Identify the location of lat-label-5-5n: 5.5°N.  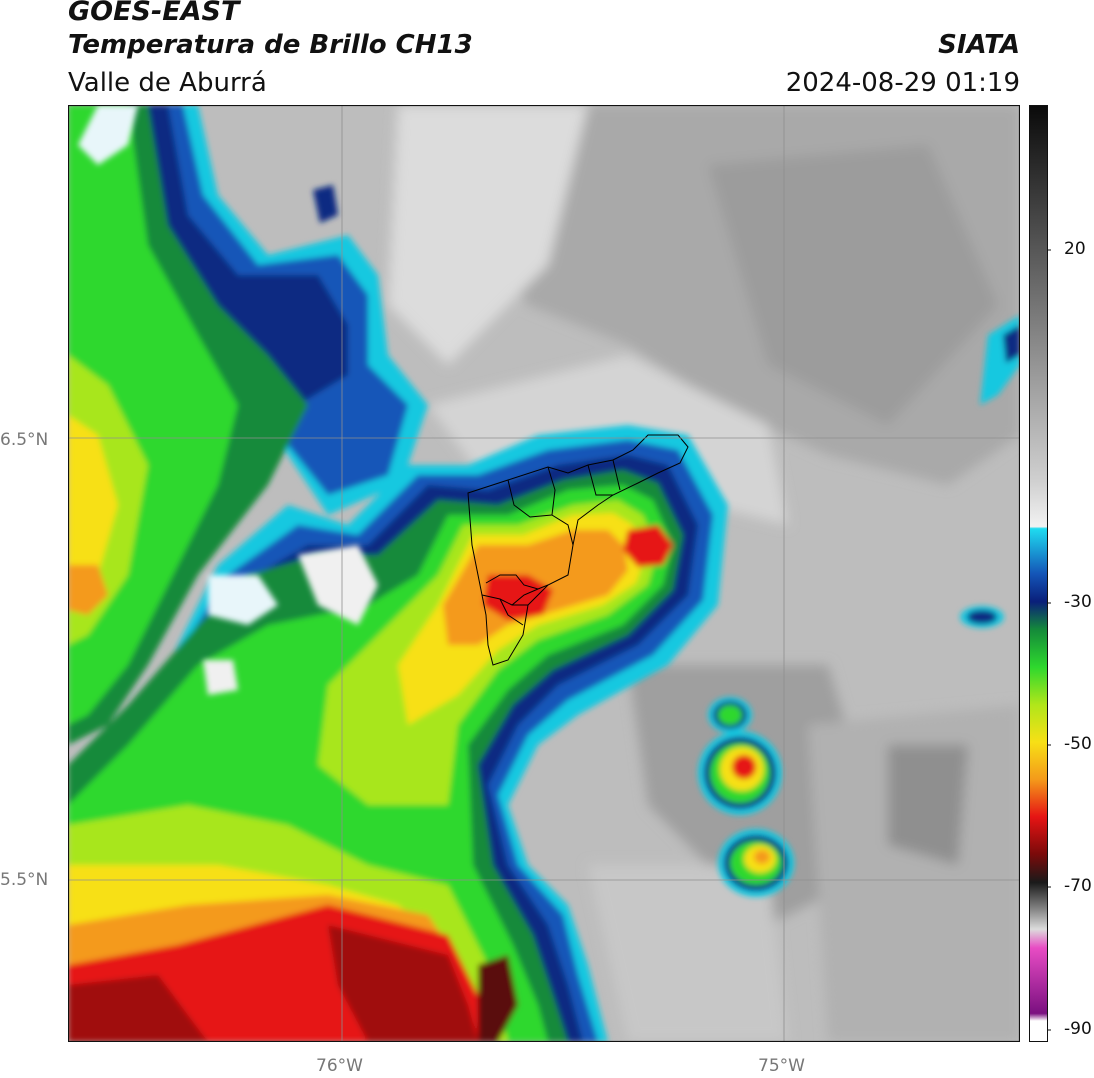
(24, 880).